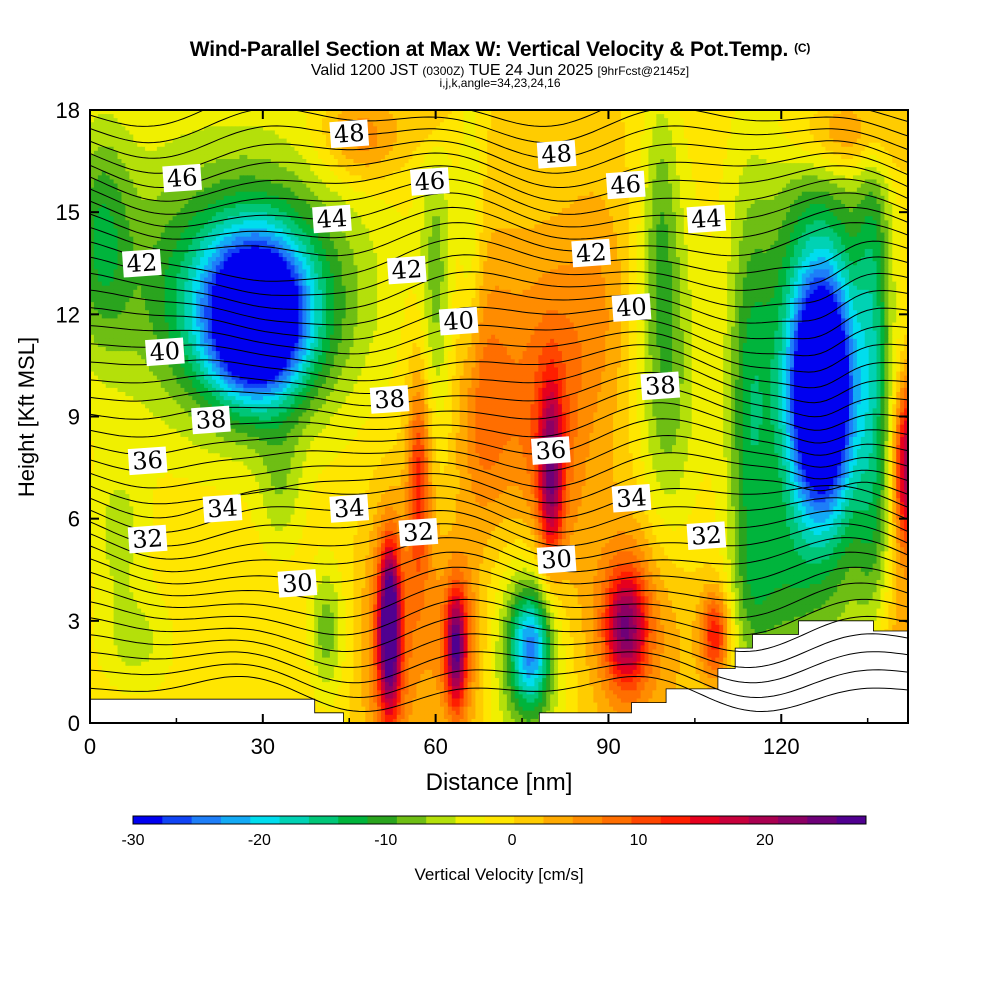 The height and width of the screenshot is (1000, 1000). What do you see at coordinates (639, 840) in the screenshot?
I see `colorbar-tick-label: 10` at bounding box center [639, 840].